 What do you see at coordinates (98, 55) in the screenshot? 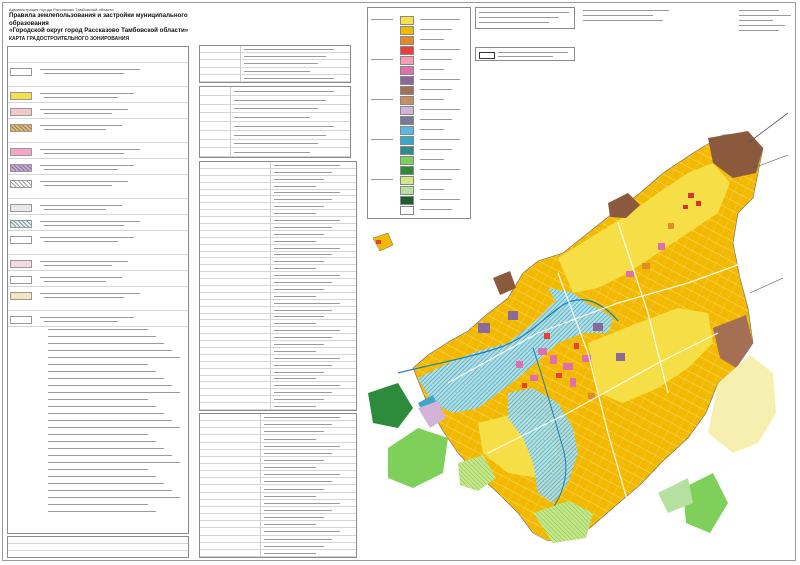
I see `legend-left-header` at bounding box center [98, 55].